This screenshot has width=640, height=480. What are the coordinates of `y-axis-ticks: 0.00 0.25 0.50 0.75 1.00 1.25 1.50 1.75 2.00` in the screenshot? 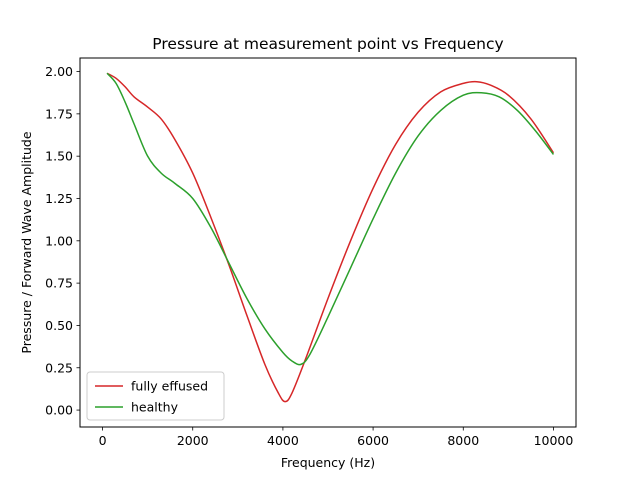 It's located at (62, 241).